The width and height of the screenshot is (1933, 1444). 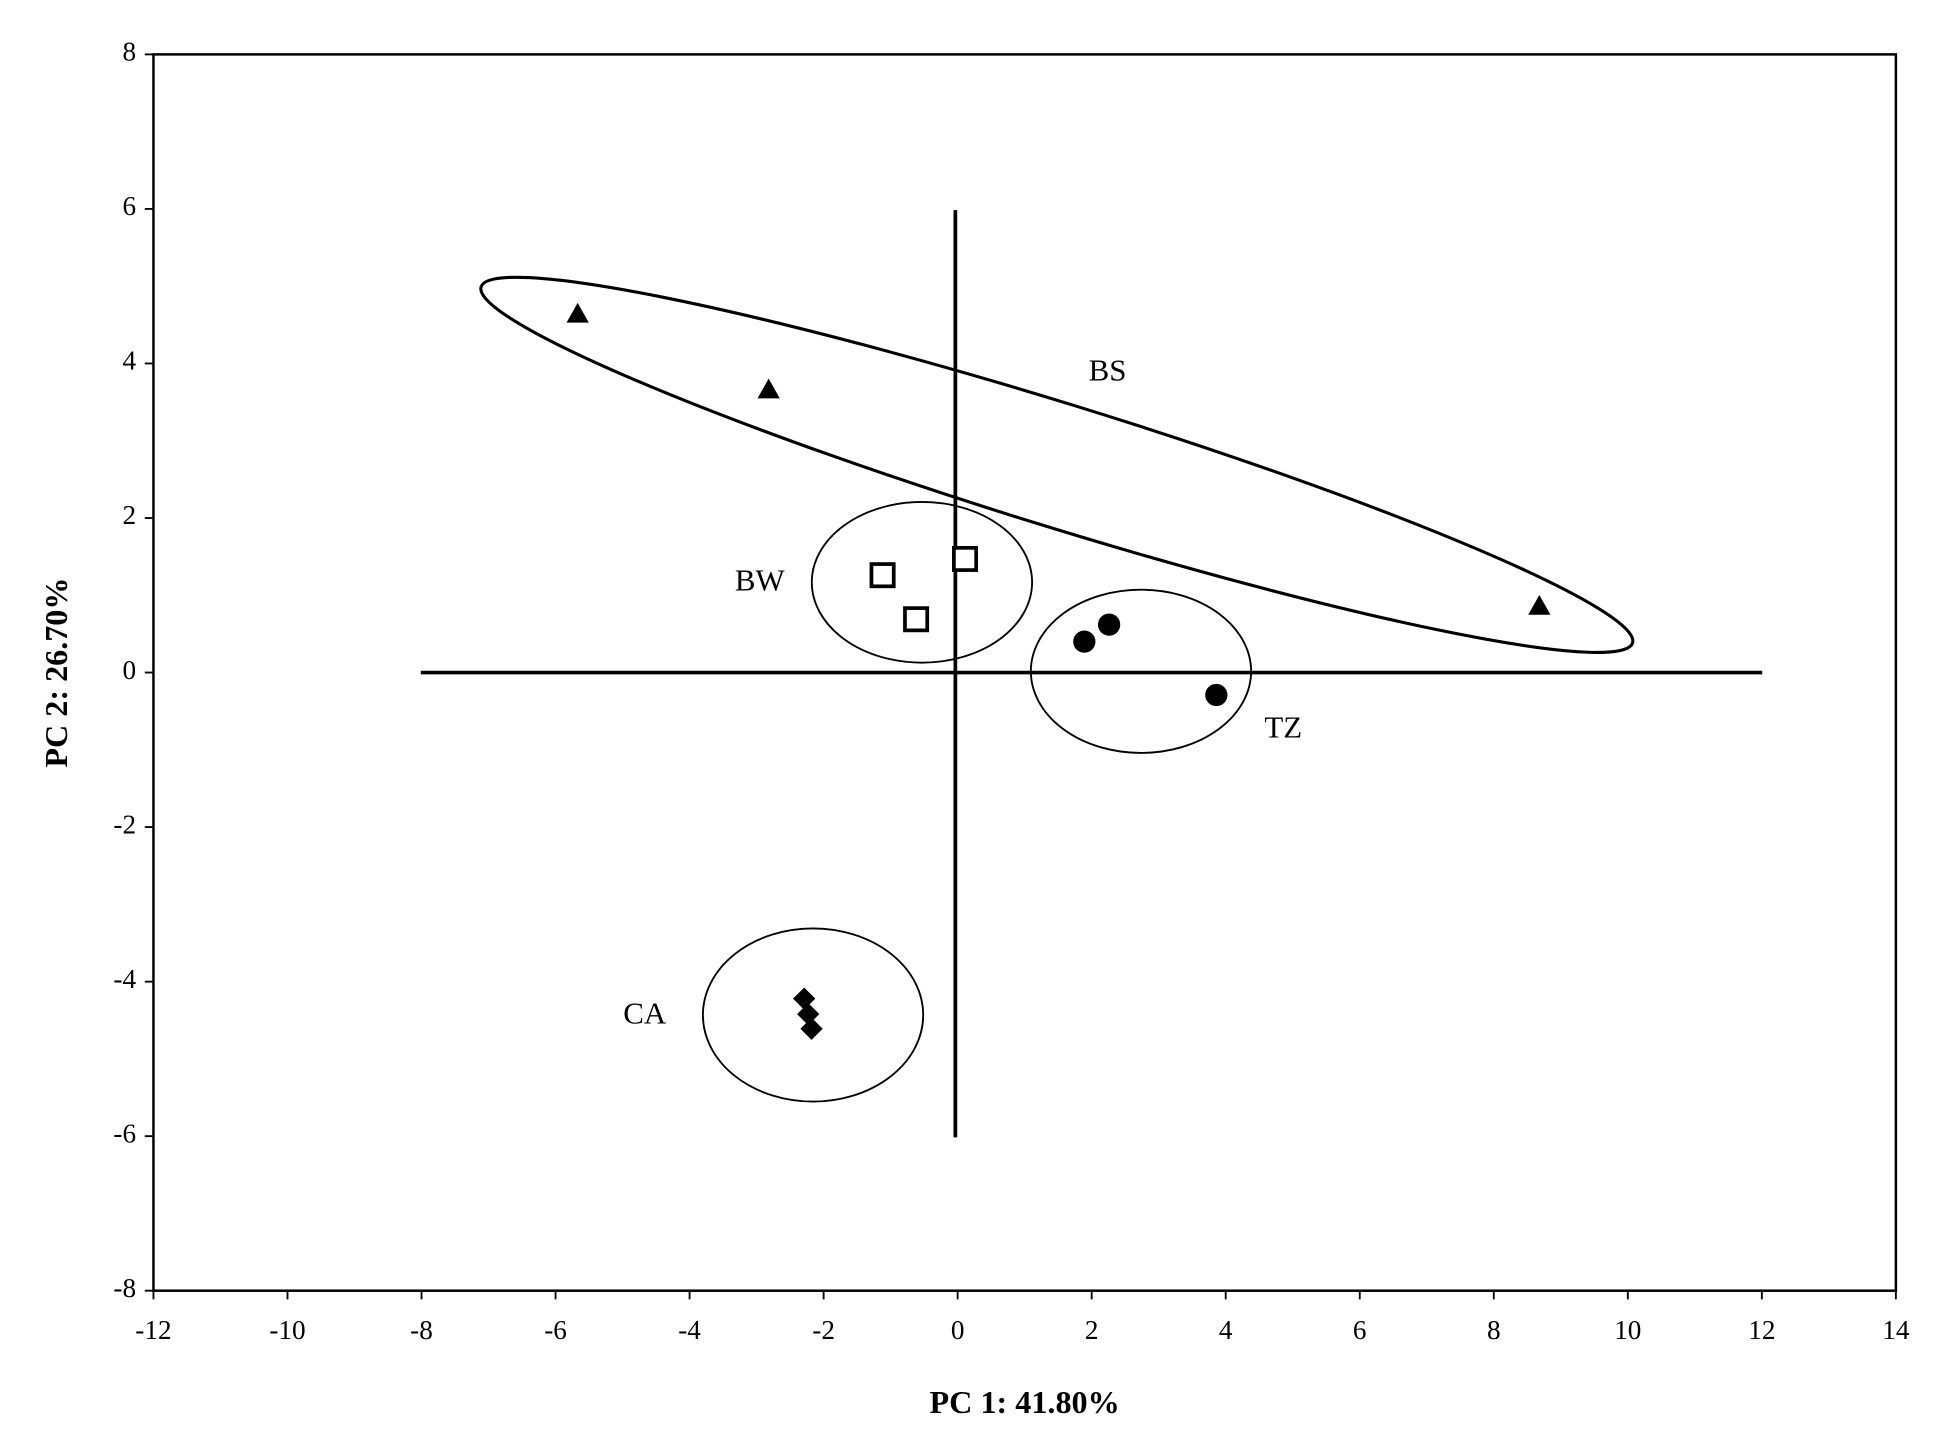 I want to click on y-tick-label: 2, so click(x=130, y=515).